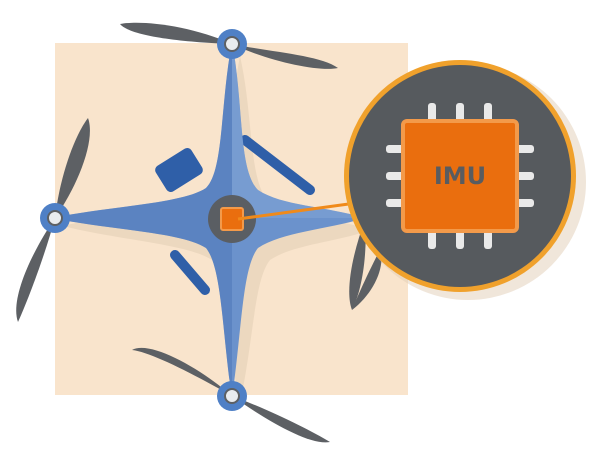 This screenshot has width=590, height=464. I want to click on propeller-blade-bottom-right, so click(281, 419).